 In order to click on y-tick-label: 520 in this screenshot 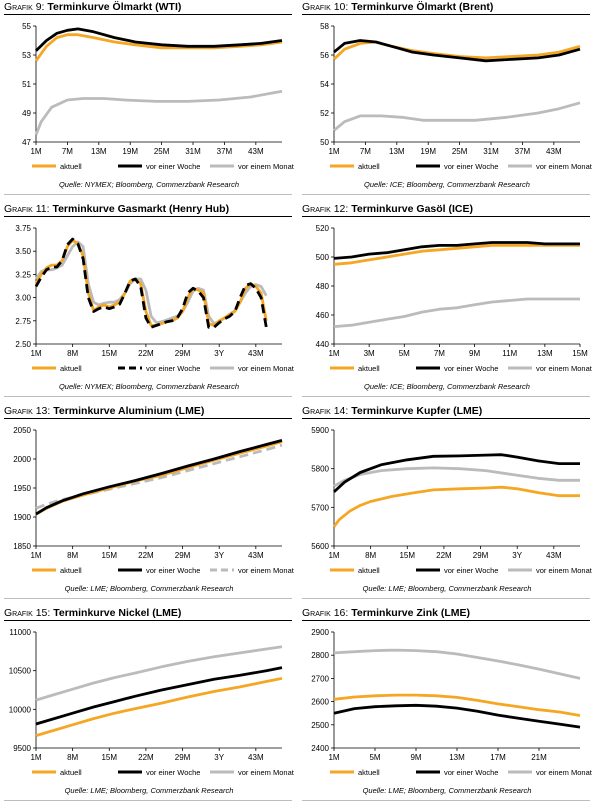, I will do `click(323, 228)`.